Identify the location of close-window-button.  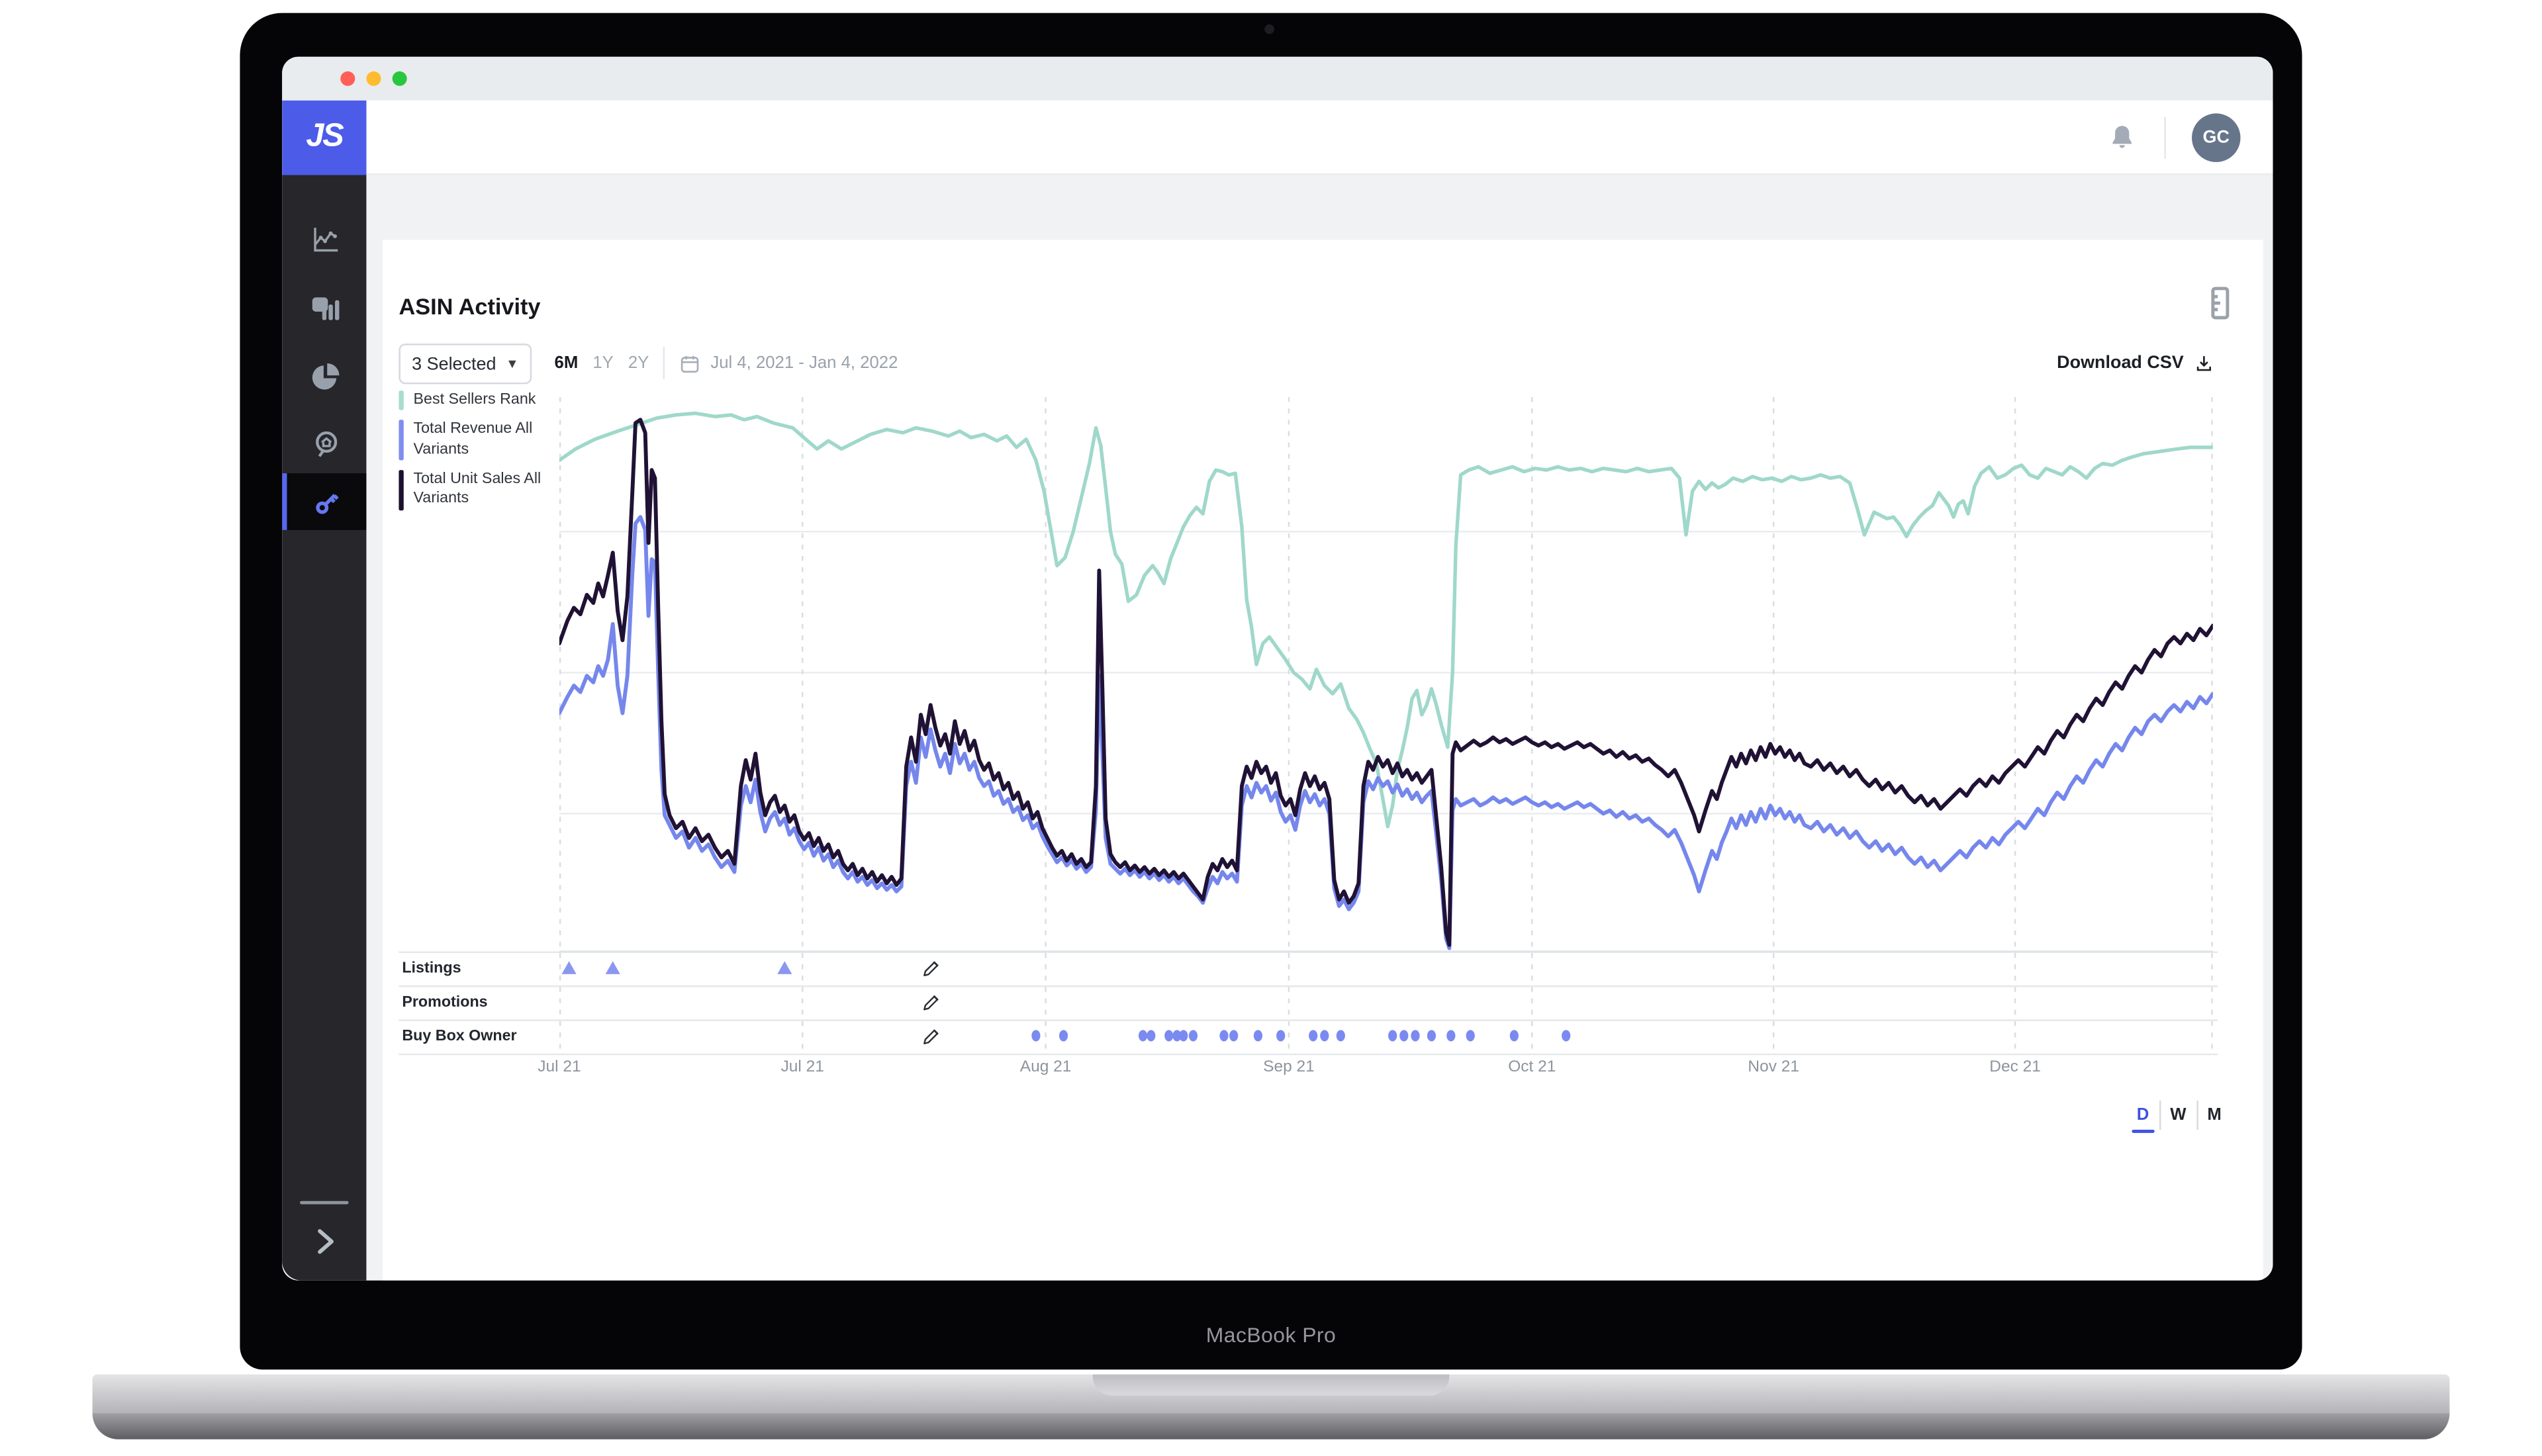
(348, 78).